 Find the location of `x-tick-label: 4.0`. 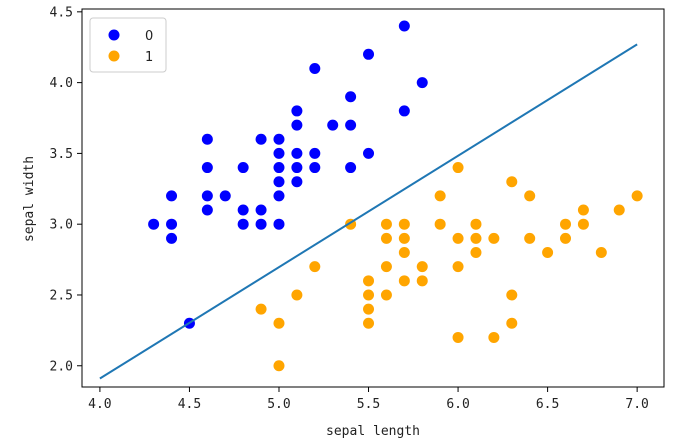

x-tick-label: 4.0 is located at coordinates (99, 404).